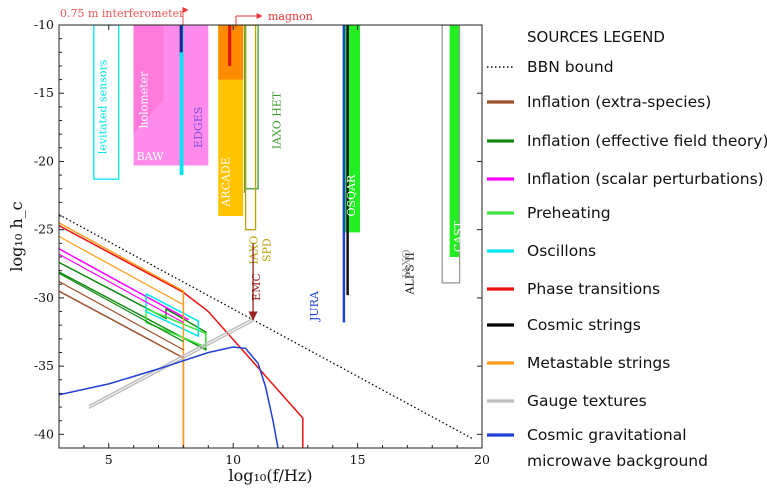 This screenshot has height=488, width=767. What do you see at coordinates (225, 182) in the screenshot?
I see `detector-label-arcade: ARCADE` at bounding box center [225, 182].